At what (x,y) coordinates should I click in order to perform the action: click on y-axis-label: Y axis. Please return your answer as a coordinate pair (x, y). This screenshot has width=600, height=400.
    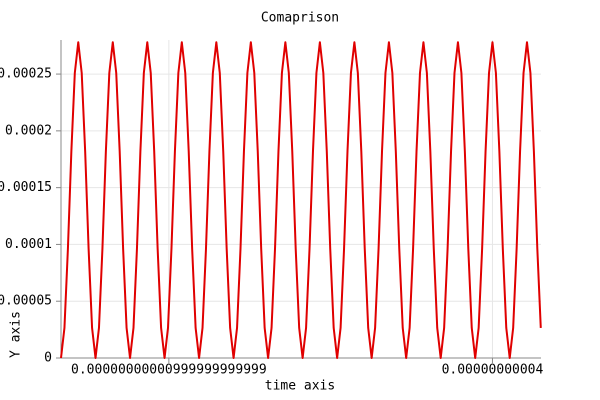
    Looking at the image, I should click on (16, 334).